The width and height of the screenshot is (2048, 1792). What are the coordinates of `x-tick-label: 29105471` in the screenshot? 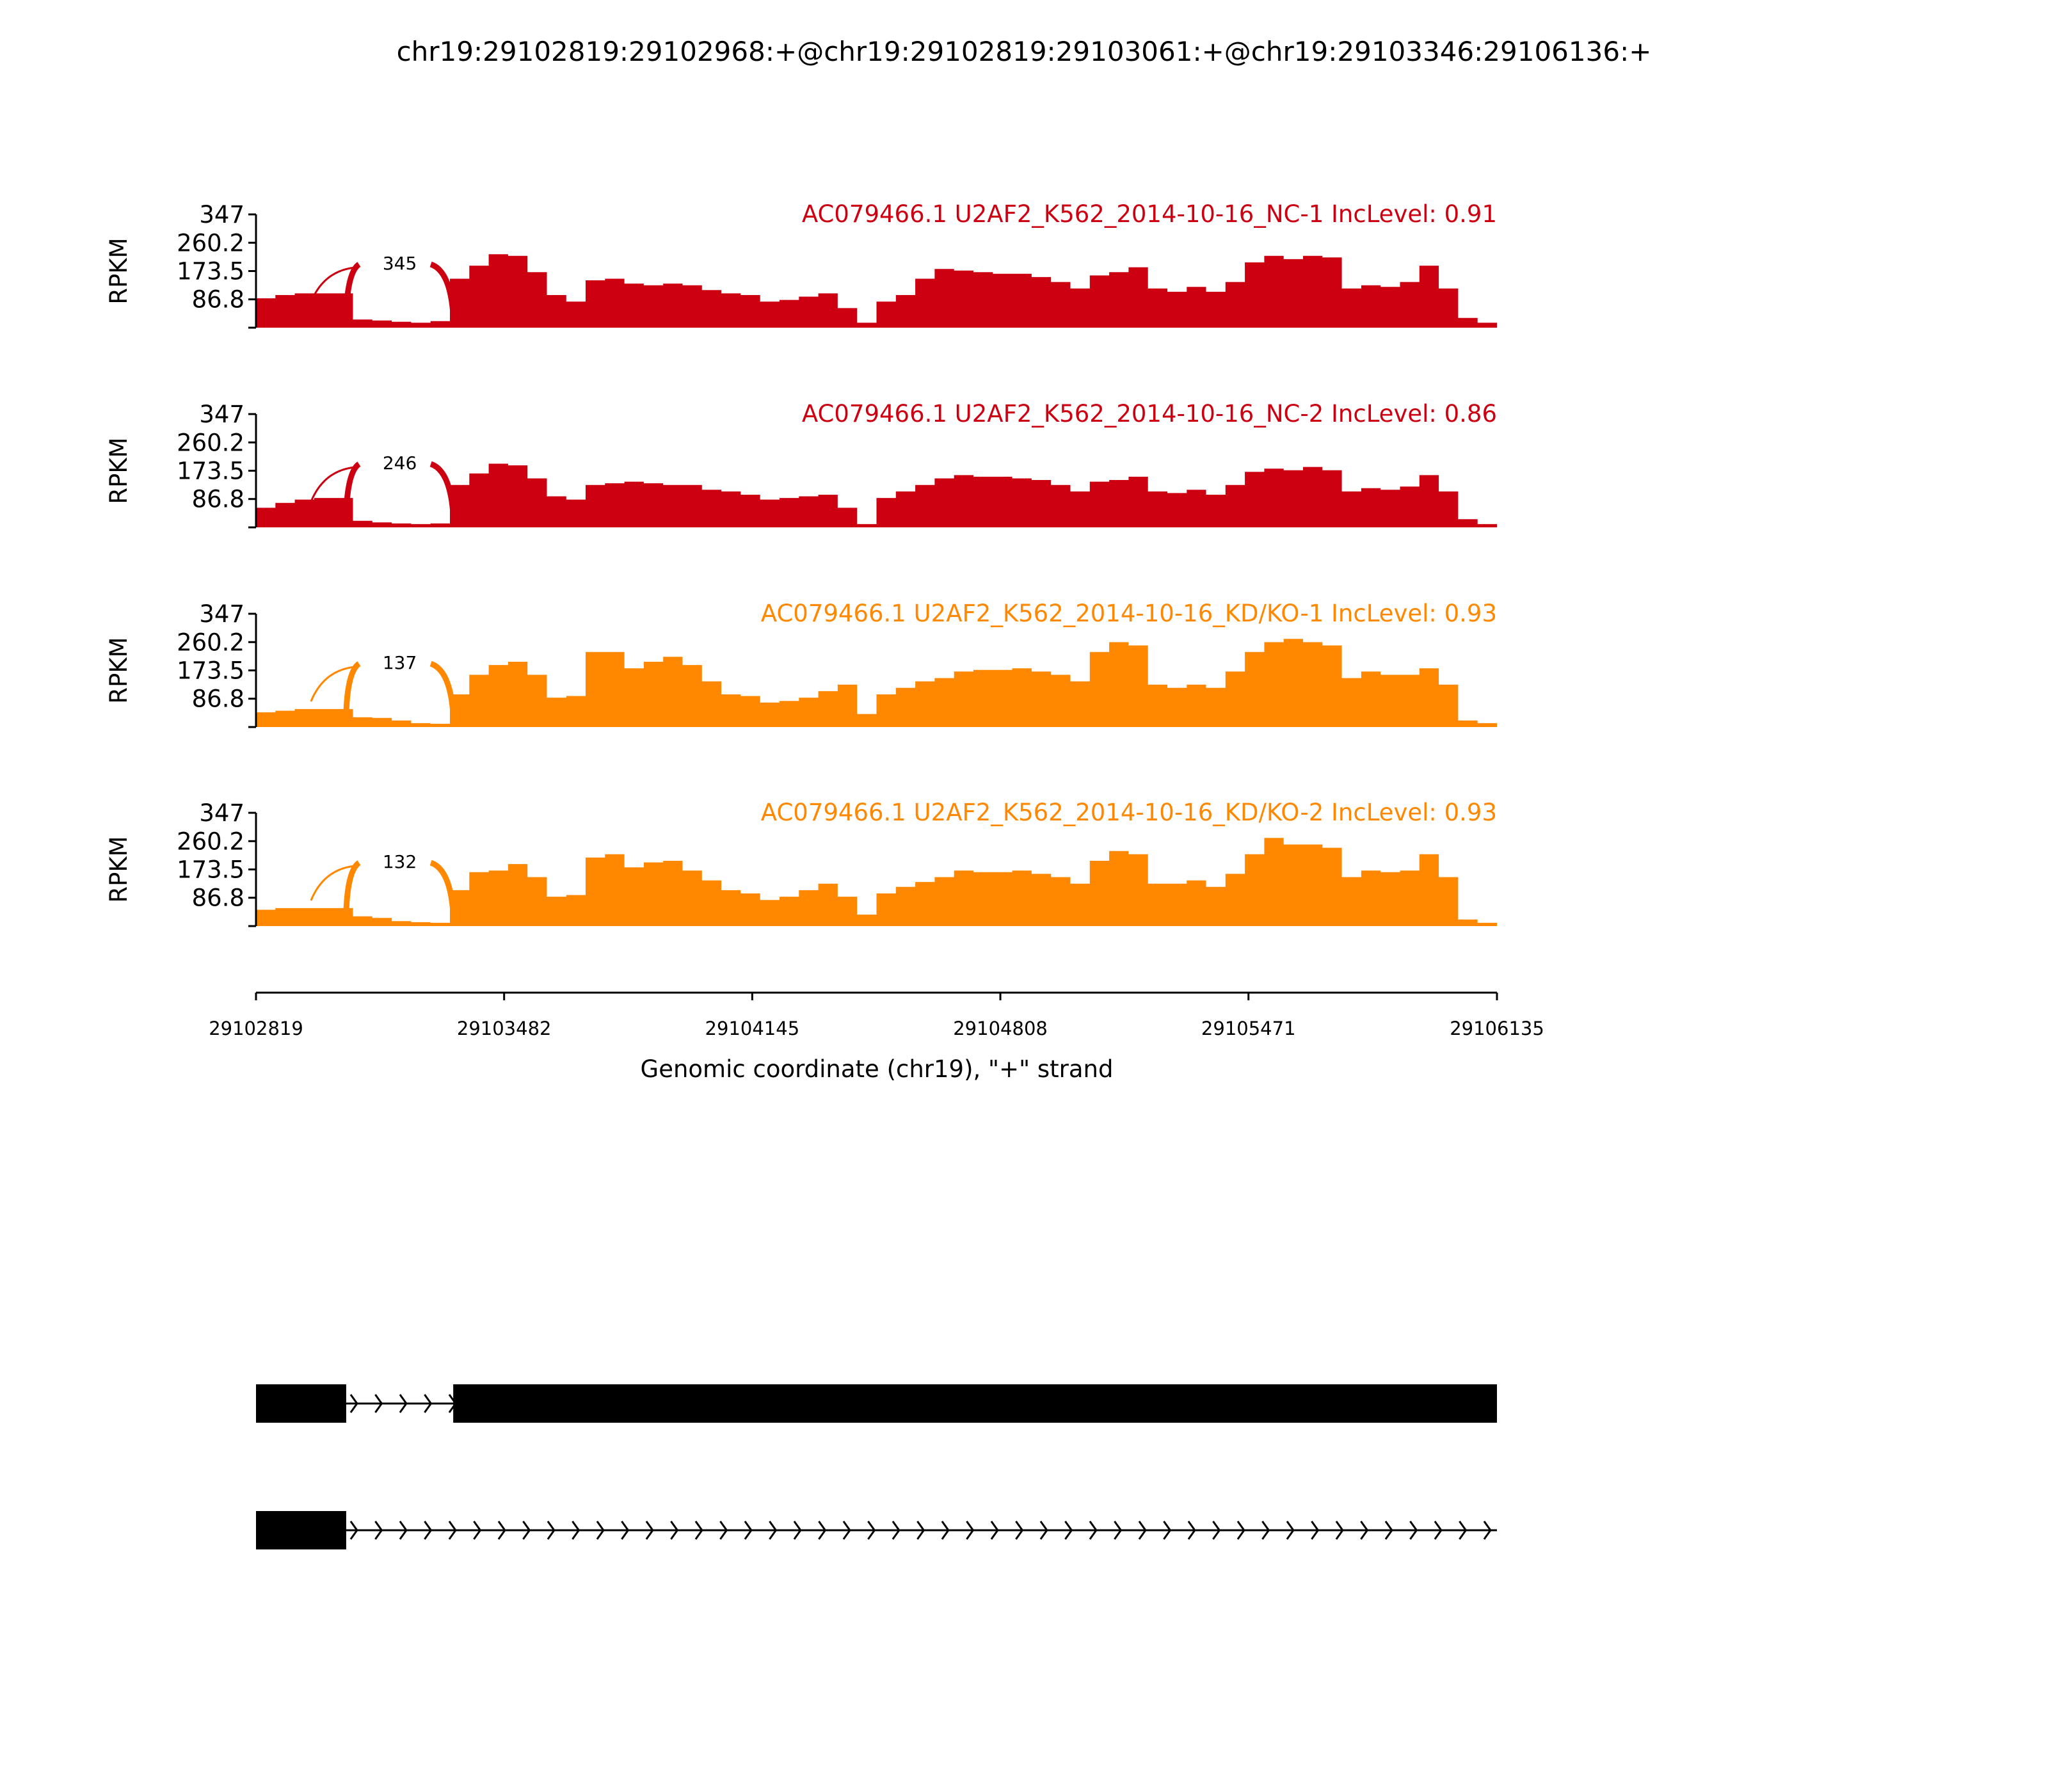 It's located at (1248, 1028).